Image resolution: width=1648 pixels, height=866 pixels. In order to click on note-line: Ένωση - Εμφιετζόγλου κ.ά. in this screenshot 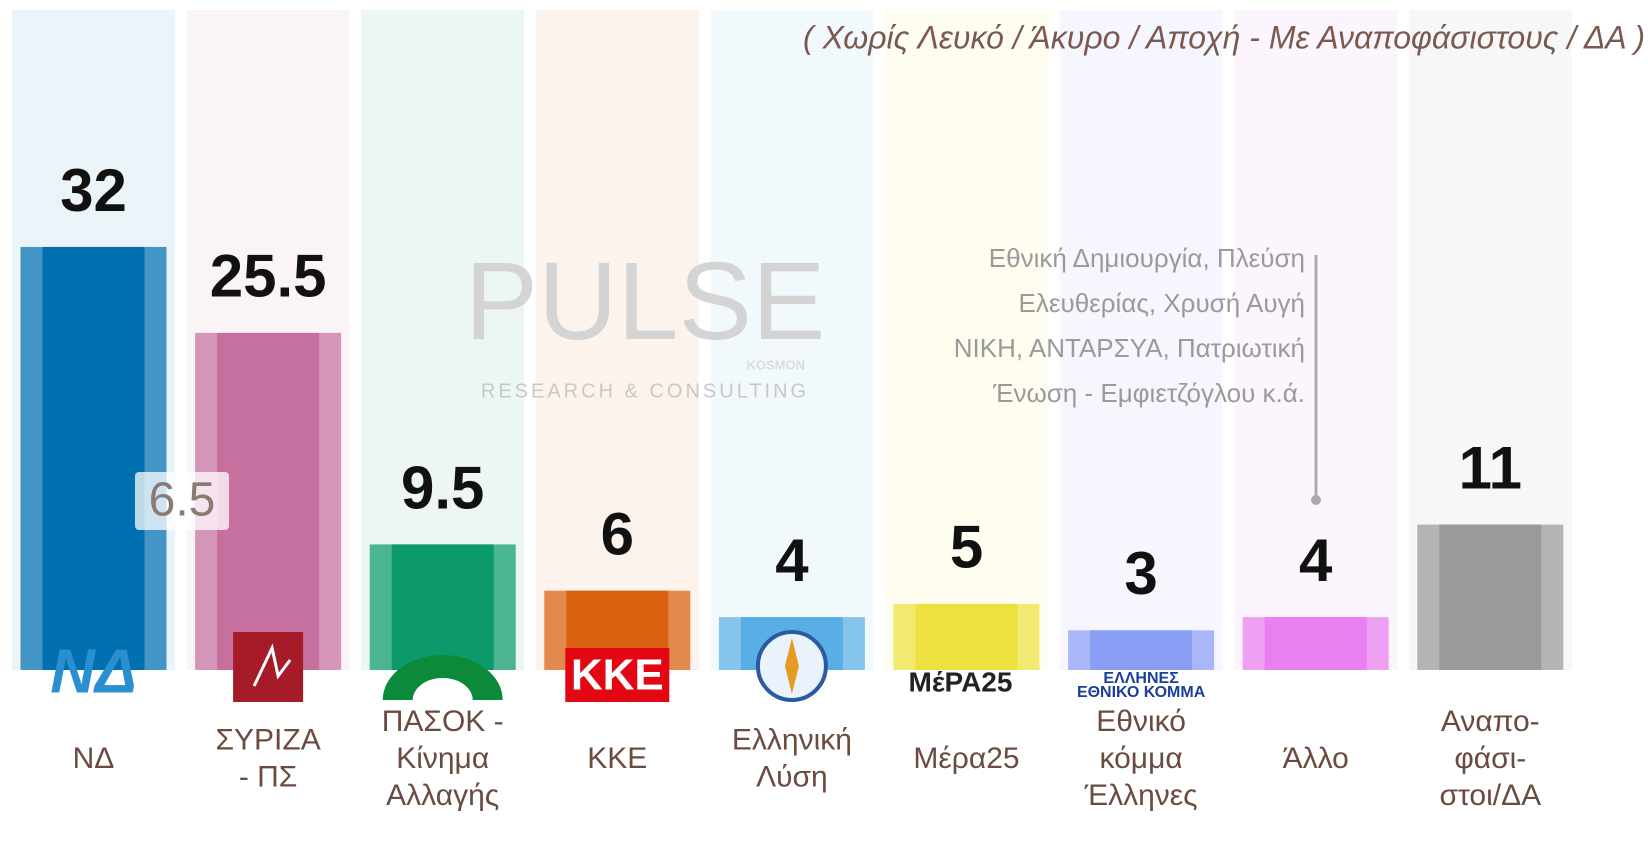, I will do `click(1148, 393)`.